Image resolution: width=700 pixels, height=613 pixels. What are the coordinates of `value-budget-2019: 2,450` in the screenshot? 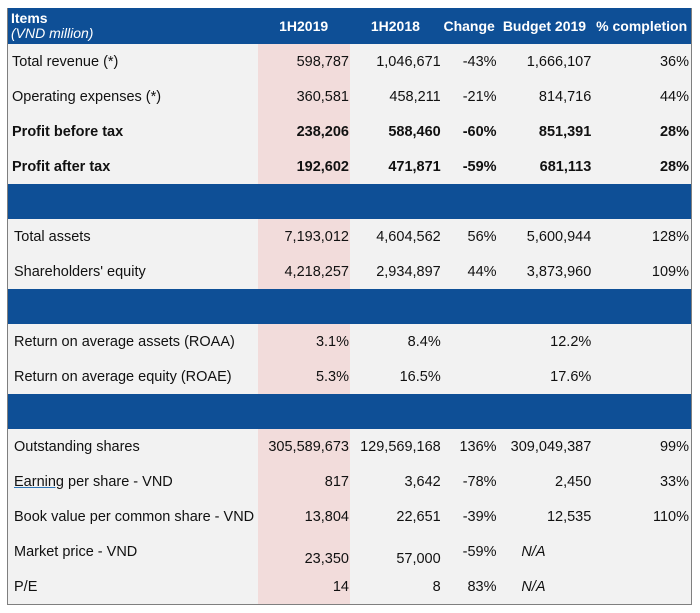 It's located at (573, 481).